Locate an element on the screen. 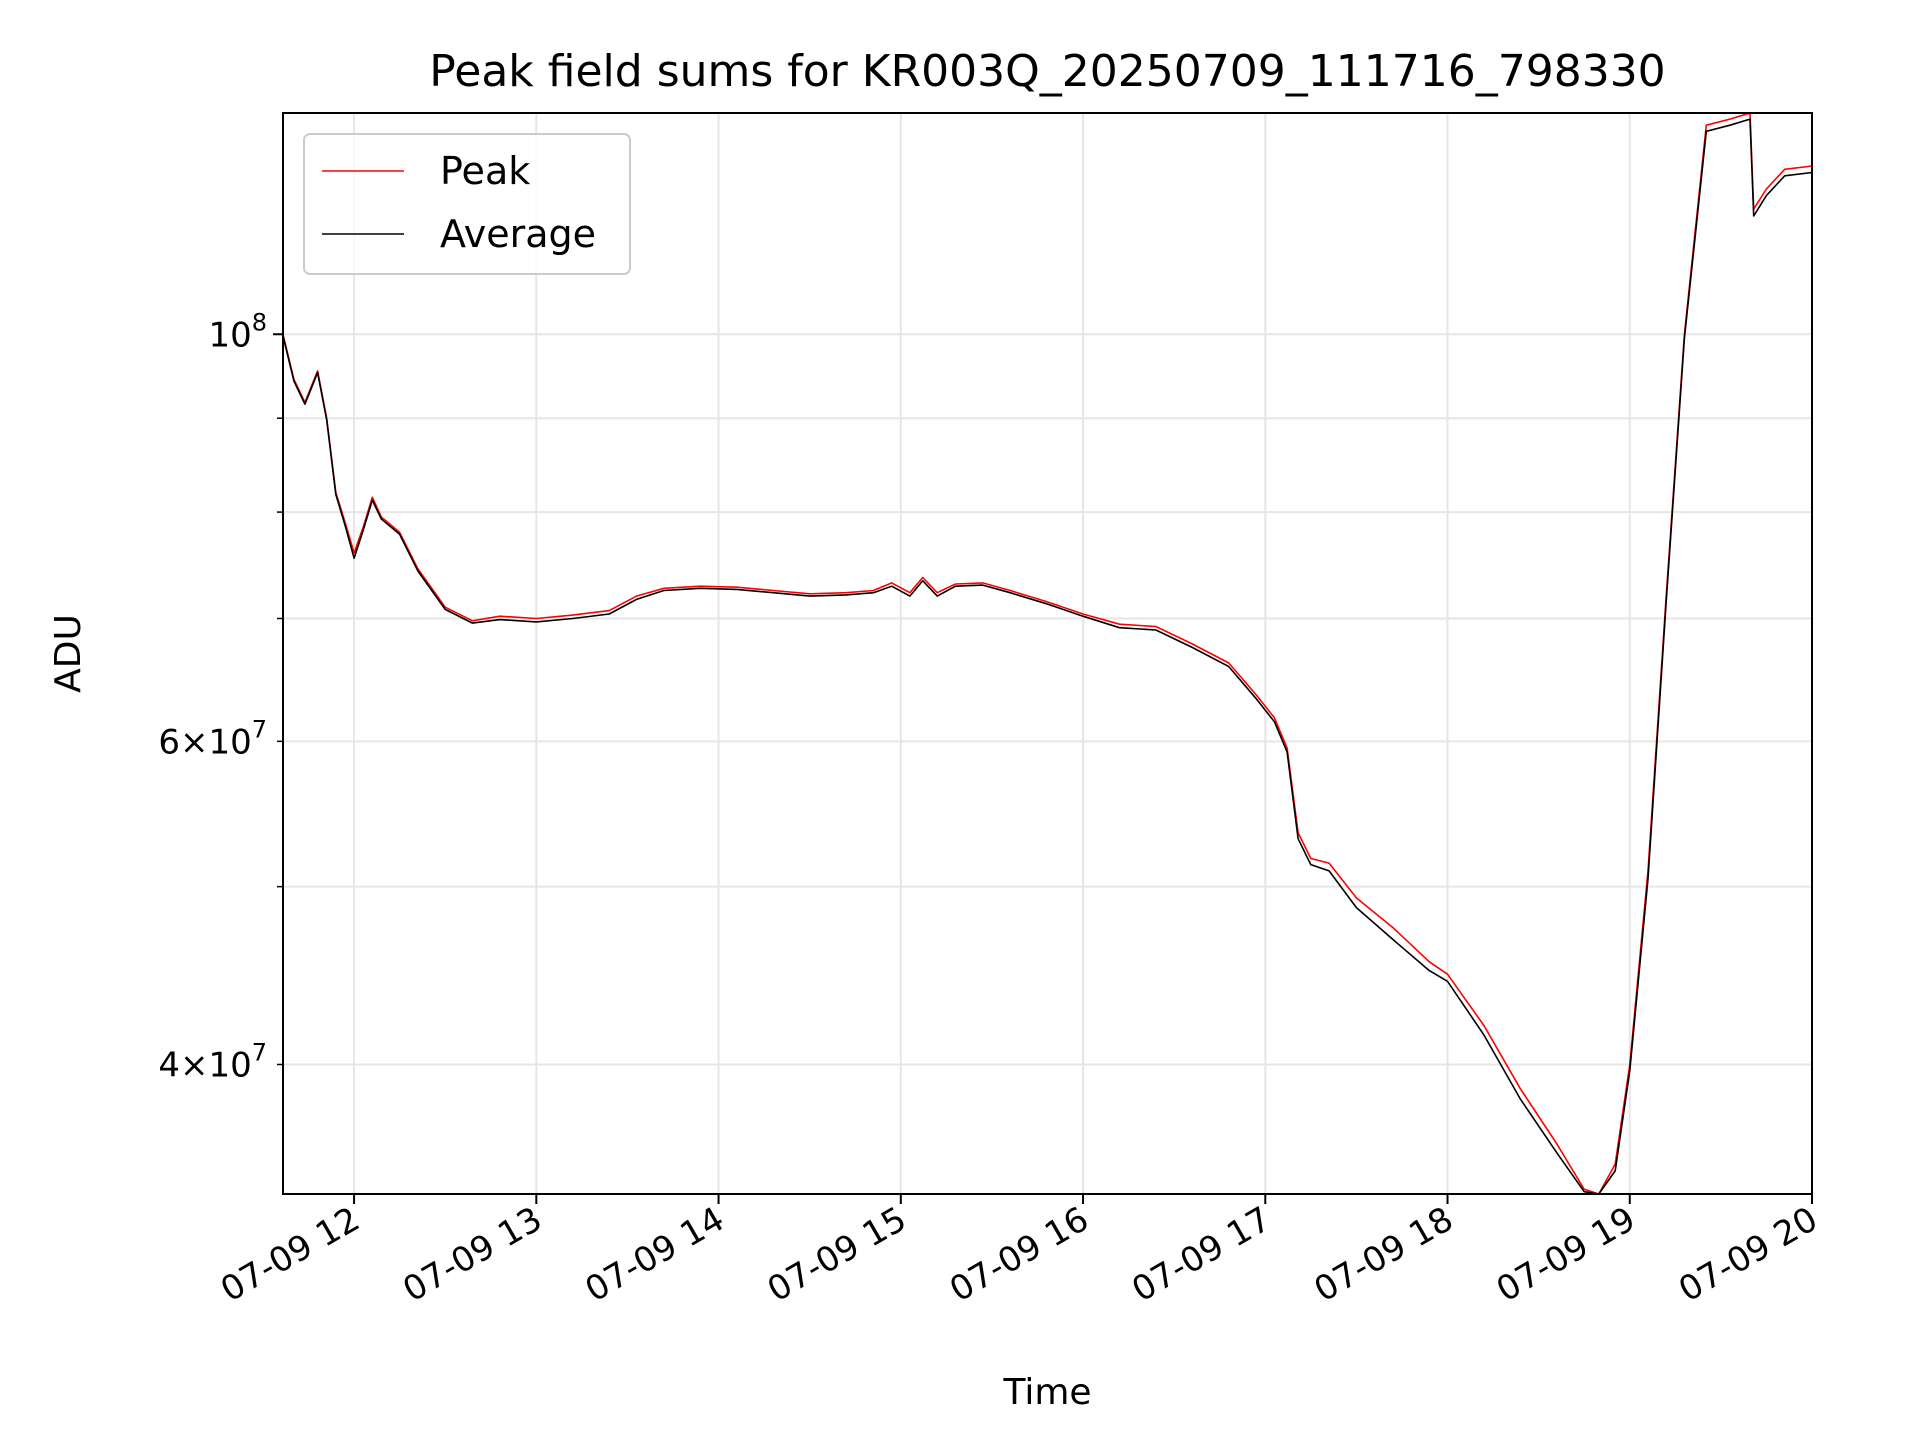 Image resolution: width=1920 pixels, height=1440 pixels. x-axis-label: Time is located at coordinates (1046, 1392).